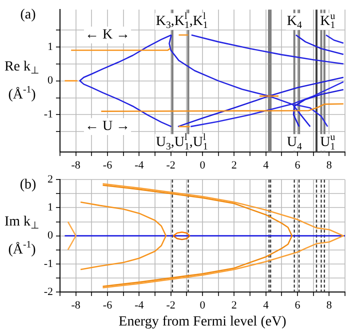  What do you see at coordinates (28, 185) in the screenshot?
I see `text: (b)` at bounding box center [28, 185].